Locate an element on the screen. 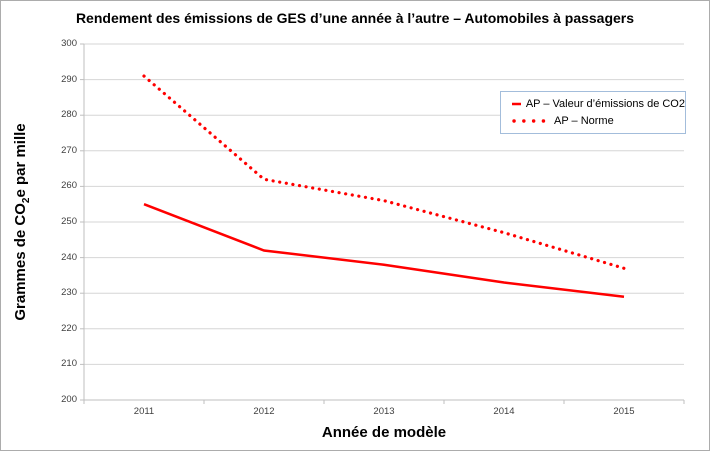 The image size is (710, 451). y-axis-tick-label: 240 is located at coordinates (69, 257).